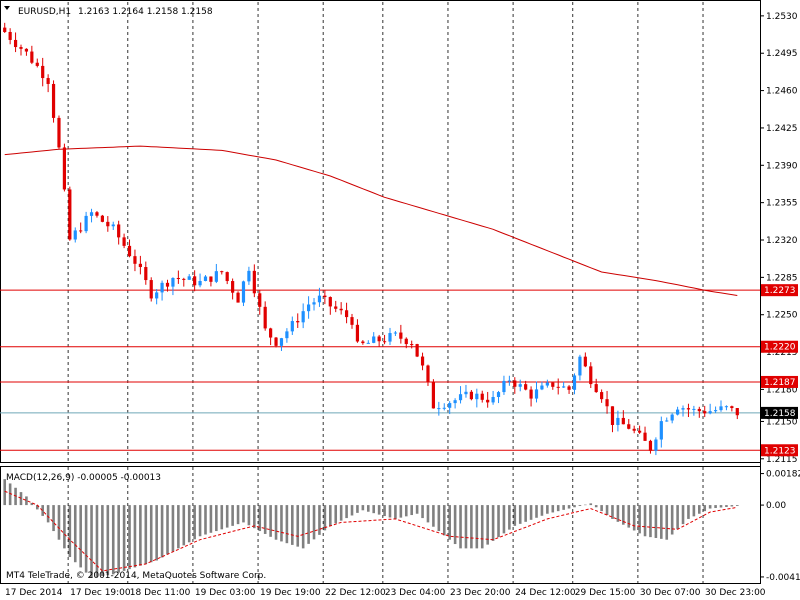  Describe the element at coordinates (735, 593) in the screenshot. I see `x-tick-label: 30 Dec 23:00` at that location.